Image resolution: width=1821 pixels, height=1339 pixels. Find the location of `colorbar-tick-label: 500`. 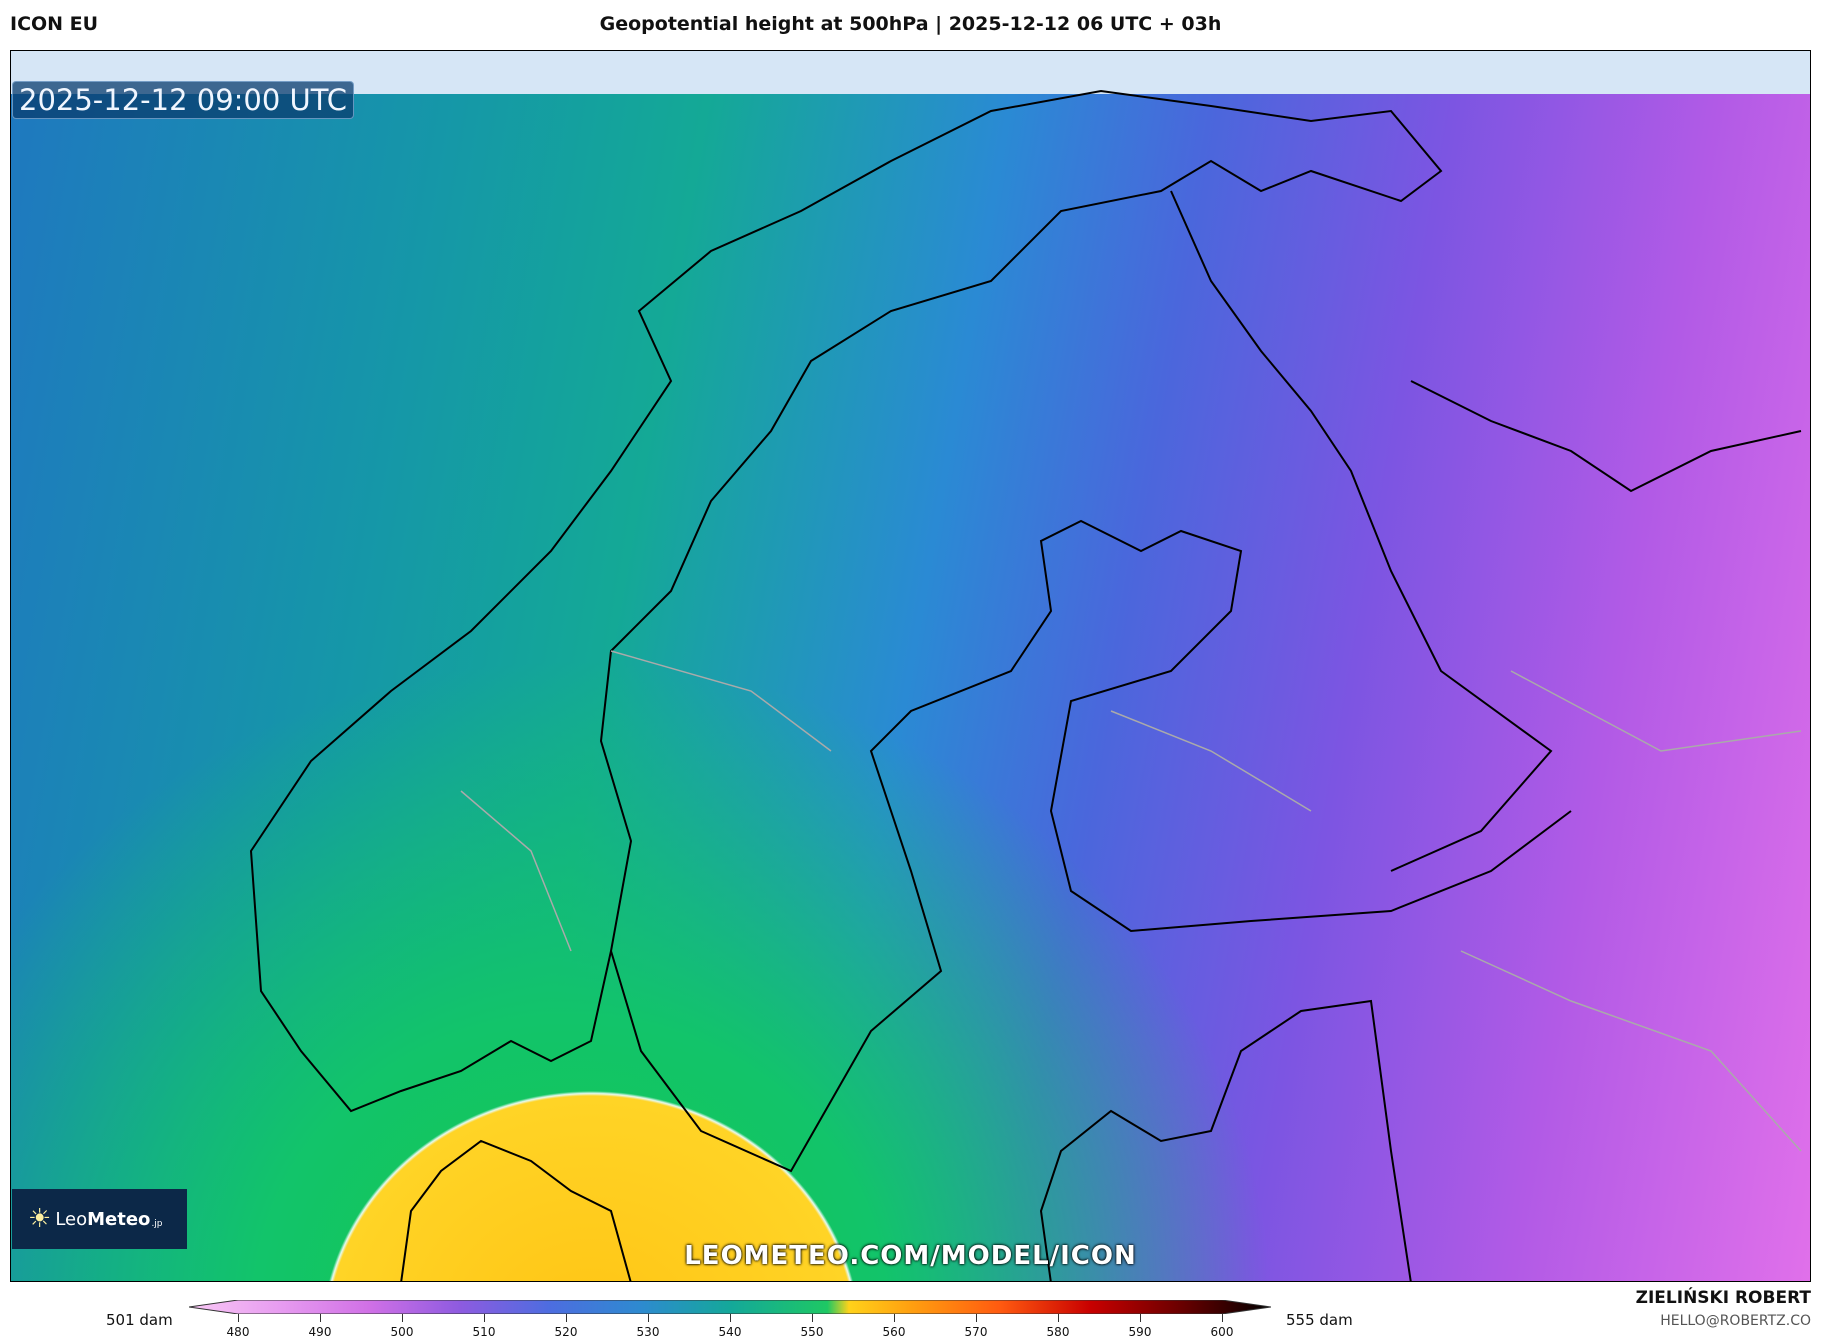

colorbar-tick-label: 500 is located at coordinates (402, 1332).